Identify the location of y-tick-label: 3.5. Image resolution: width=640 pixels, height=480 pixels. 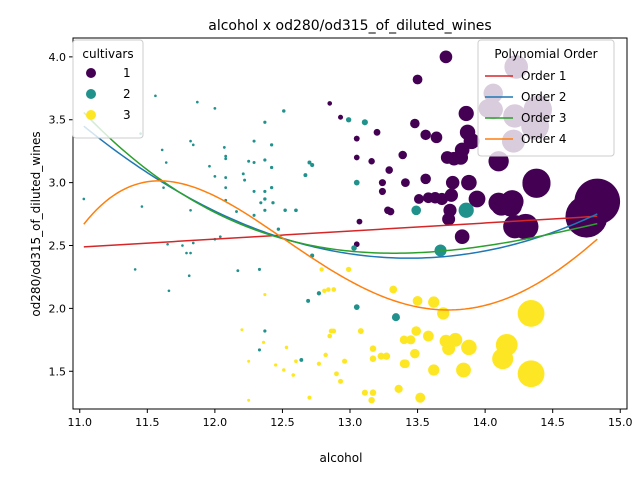
(58, 120).